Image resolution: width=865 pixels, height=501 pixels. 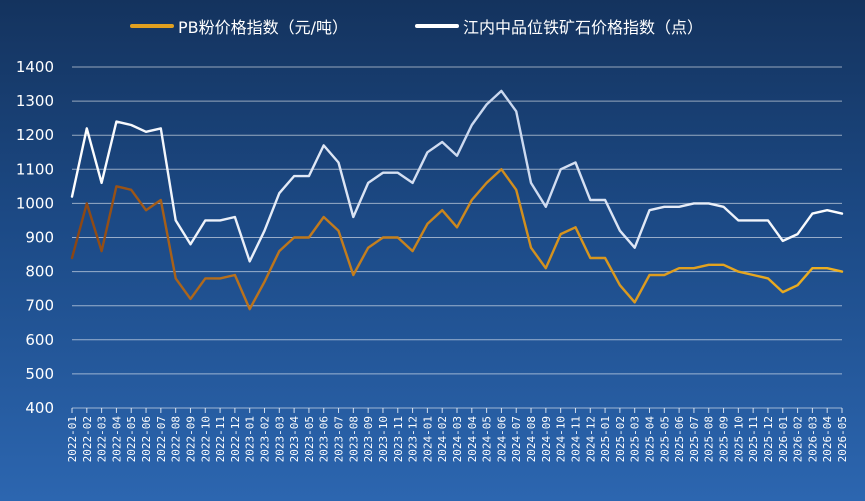 What do you see at coordinates (605, 439) in the screenshot?
I see `x-tick-label: 2025-01` at bounding box center [605, 439].